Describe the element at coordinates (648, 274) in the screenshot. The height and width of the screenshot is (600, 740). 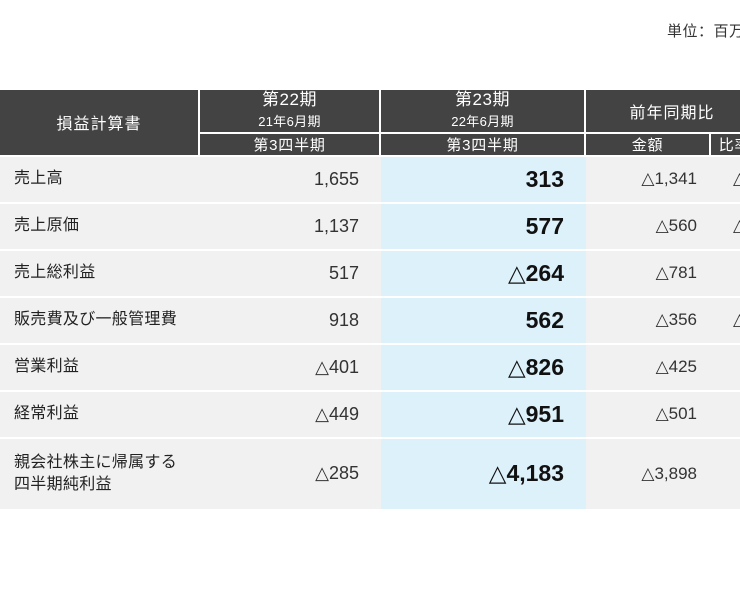
I see `cell-yoy-amount: △781` at that location.